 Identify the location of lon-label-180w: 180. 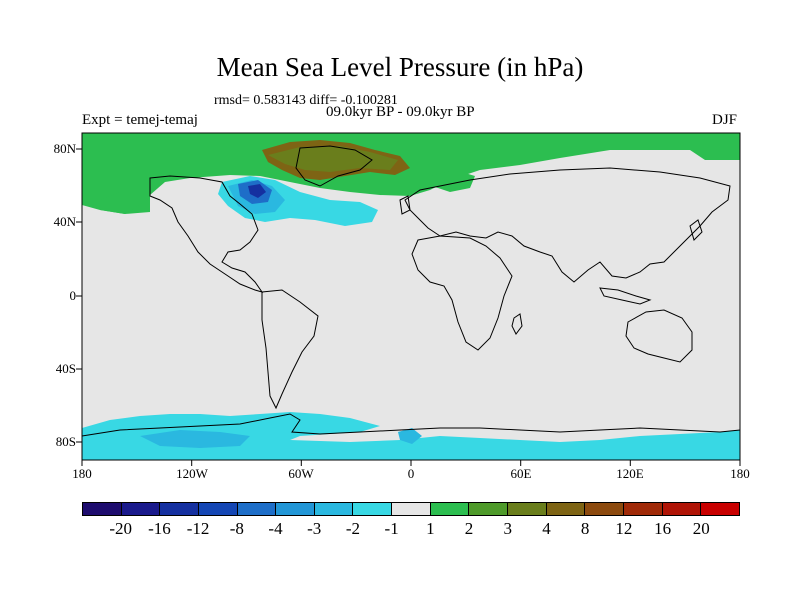
(82, 473).